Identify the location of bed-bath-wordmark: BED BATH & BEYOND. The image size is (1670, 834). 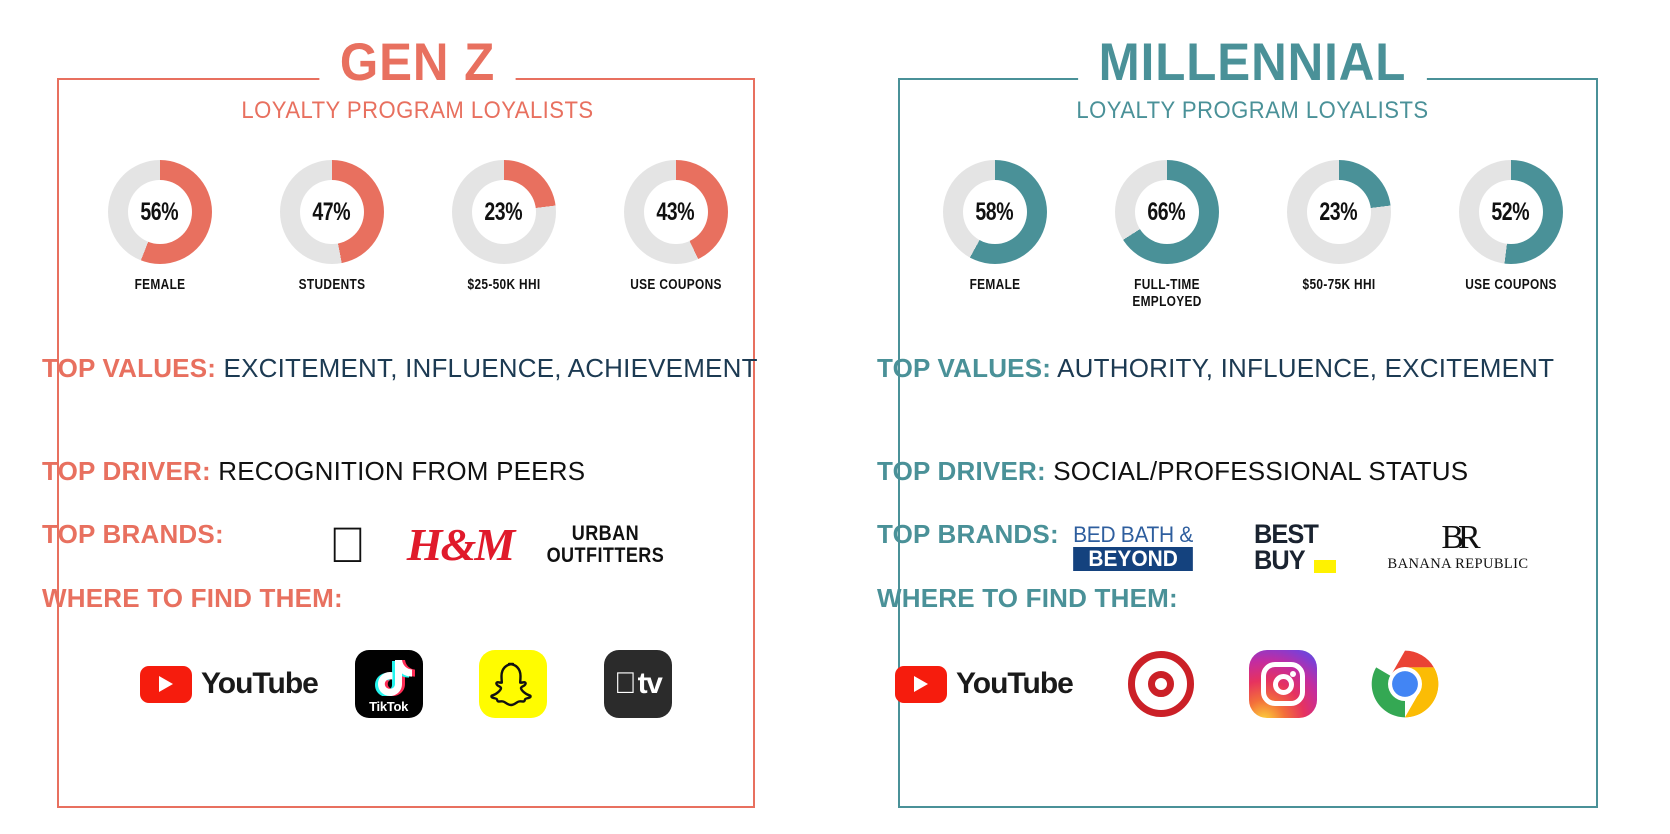
(1133, 547).